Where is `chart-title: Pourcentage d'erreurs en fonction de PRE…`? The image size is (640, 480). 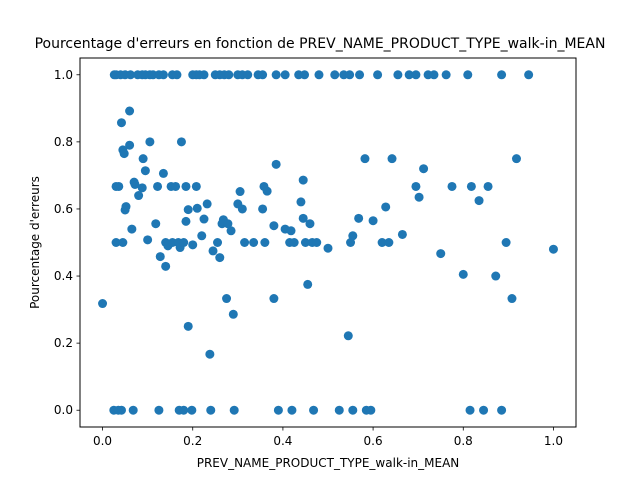 chart-title: Pourcentage d'erreurs en fonction de PRE… is located at coordinates (320, 44).